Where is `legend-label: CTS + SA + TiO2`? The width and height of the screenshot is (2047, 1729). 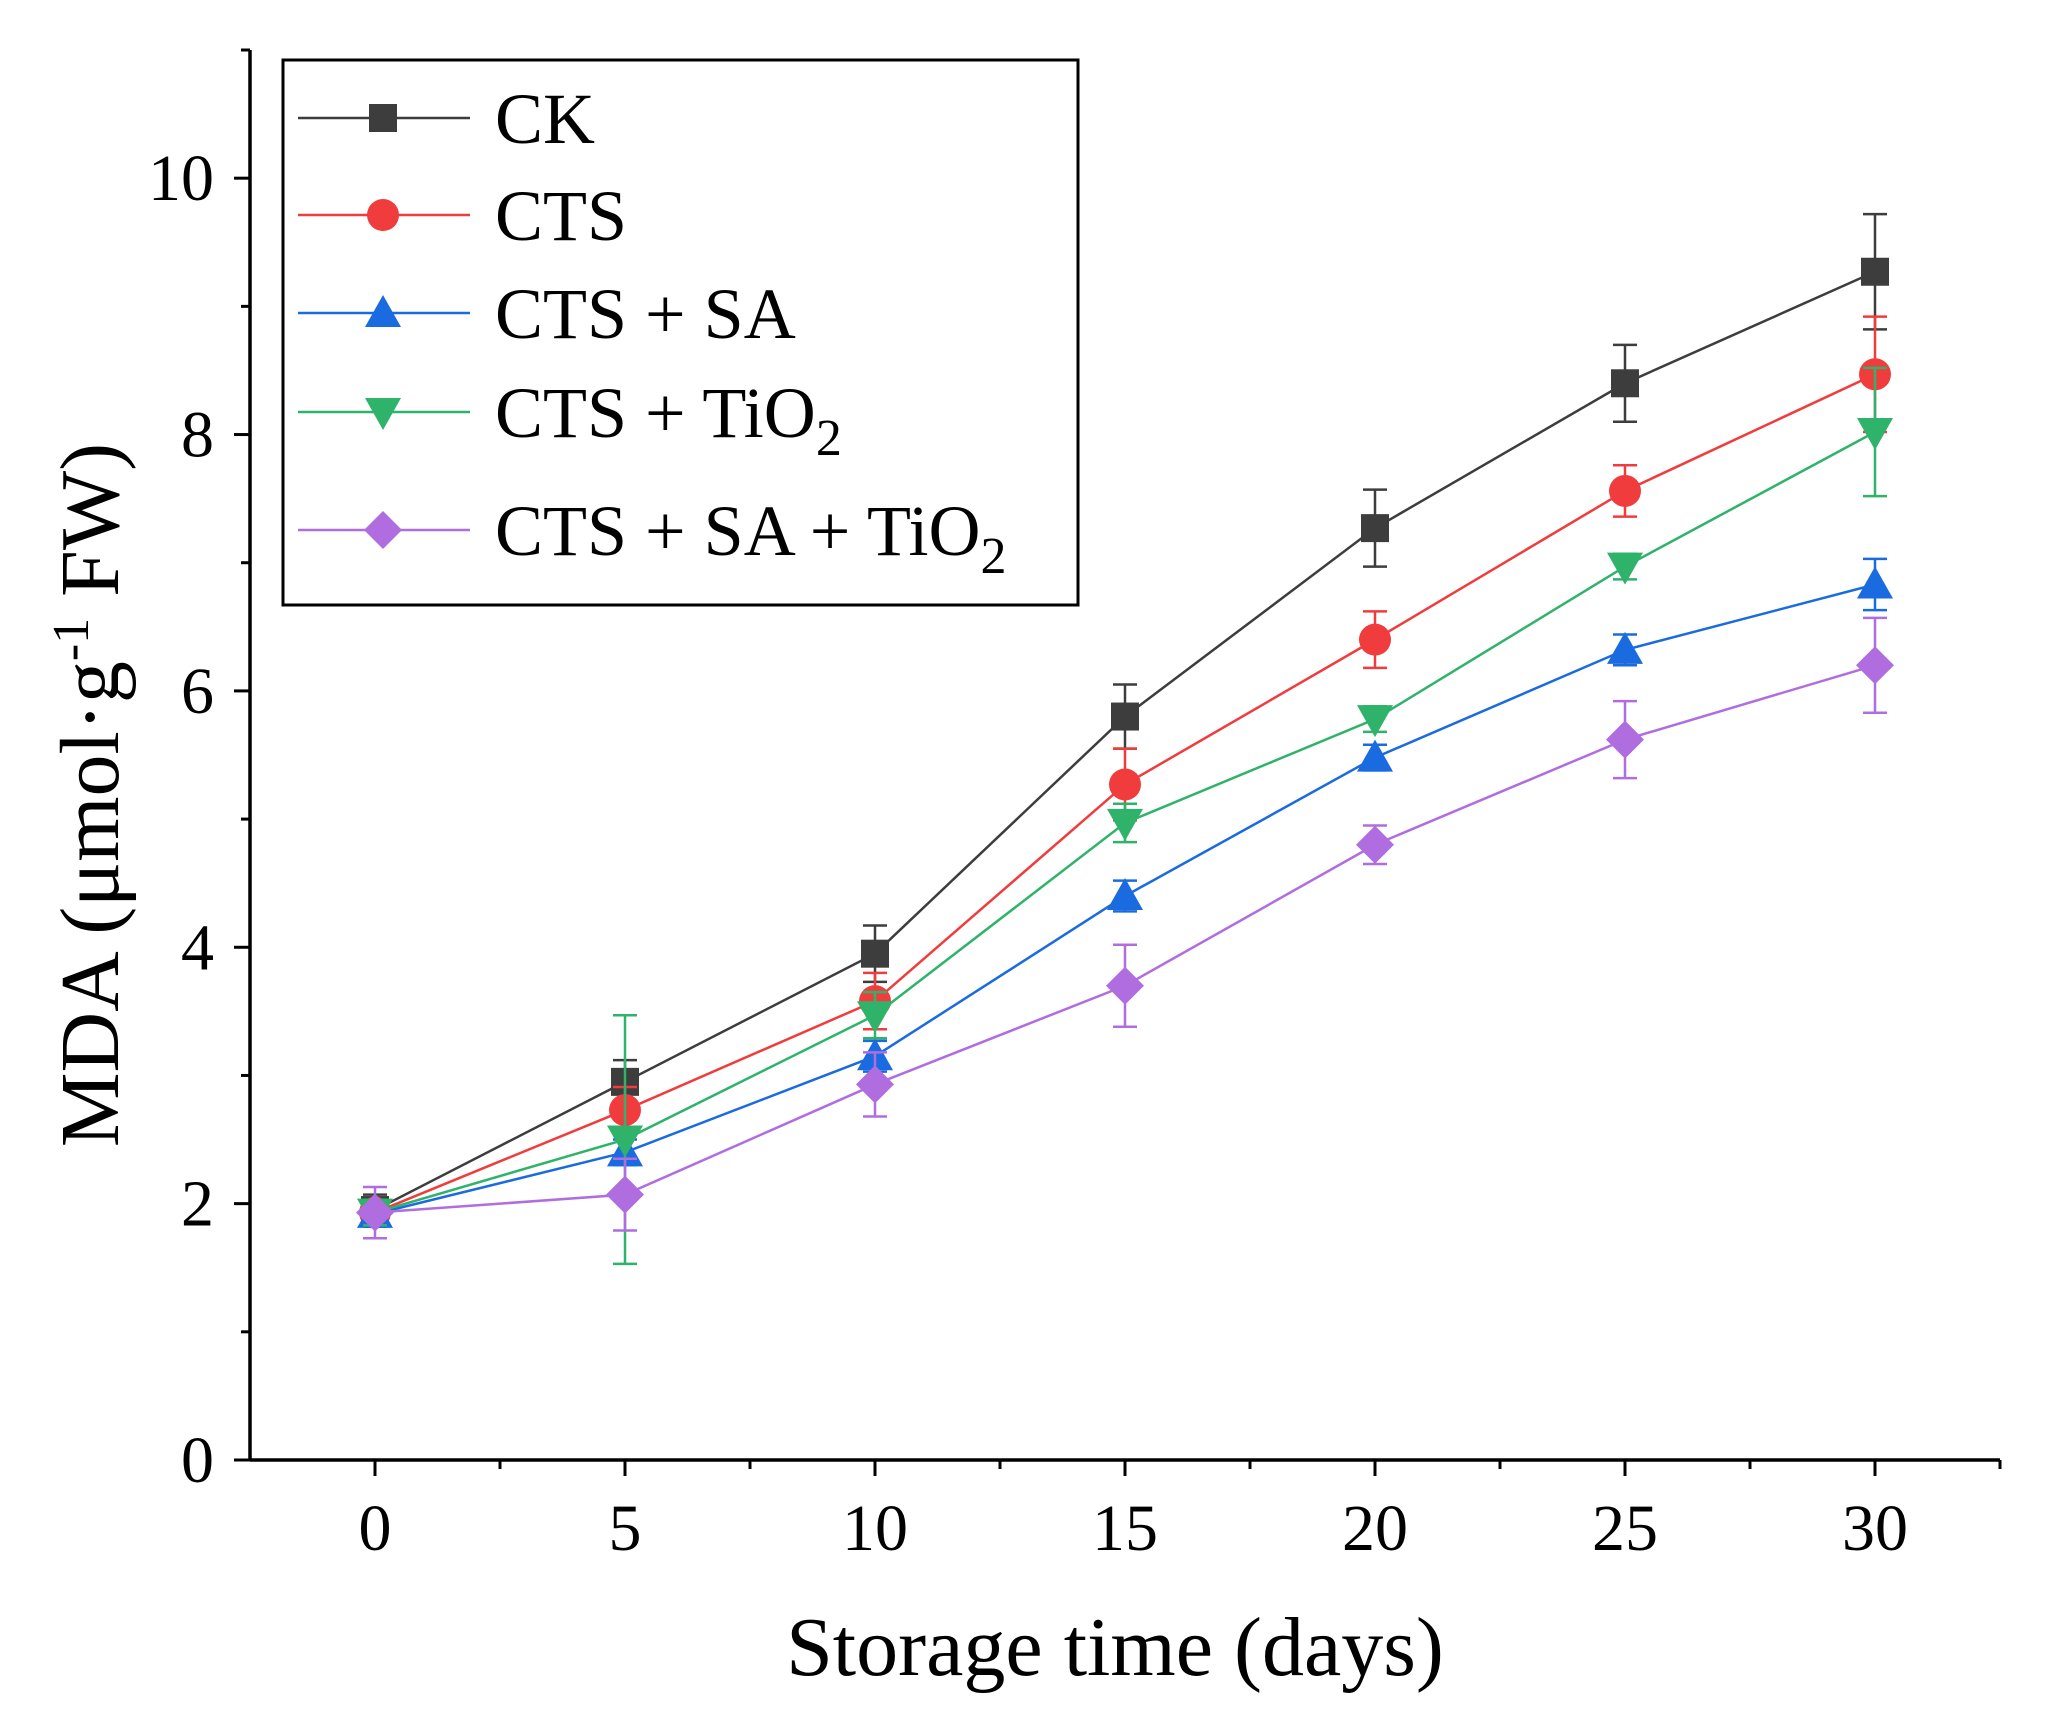
legend-label: CTS + SA + TiO2 is located at coordinates (750, 538).